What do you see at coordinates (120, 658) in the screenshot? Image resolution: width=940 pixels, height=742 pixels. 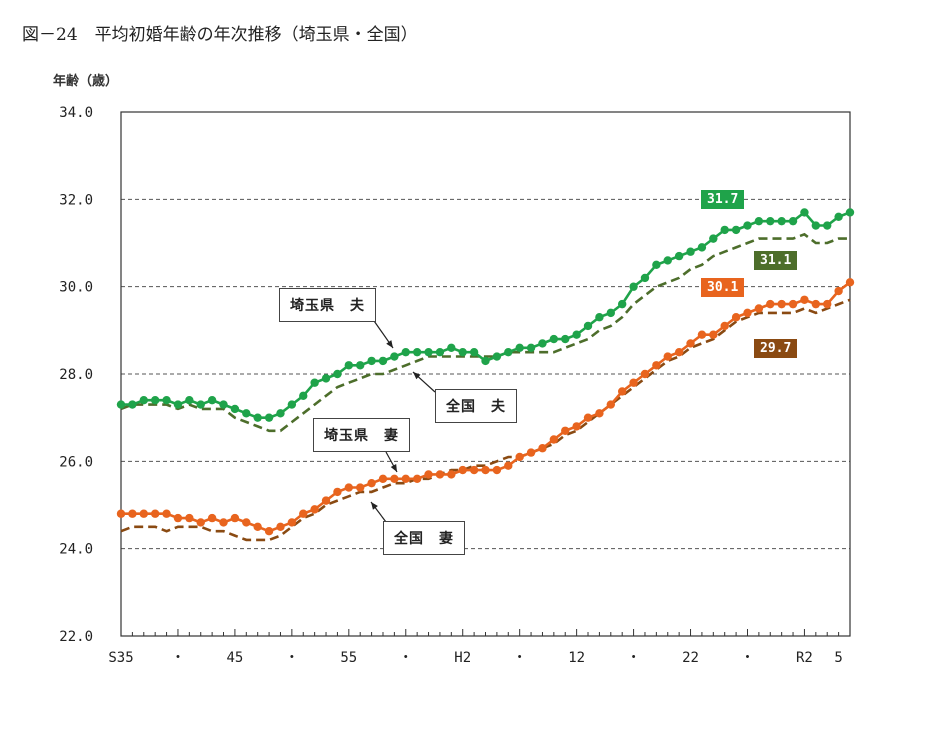 I see `x-tick-label: S35` at bounding box center [120, 658].